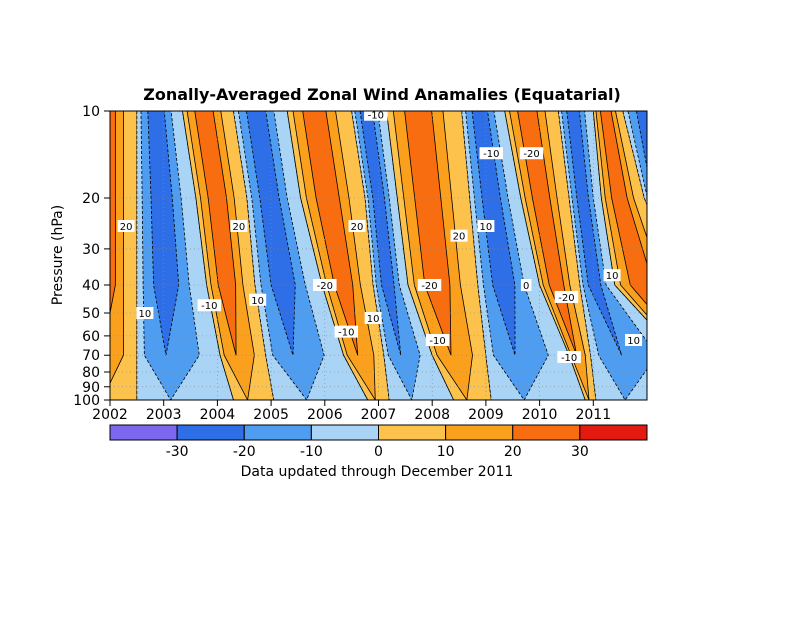 This screenshot has height=618, width=800. Describe the element at coordinates (91, 388) in the screenshot. I see `y-tick-label: 90` at that location.